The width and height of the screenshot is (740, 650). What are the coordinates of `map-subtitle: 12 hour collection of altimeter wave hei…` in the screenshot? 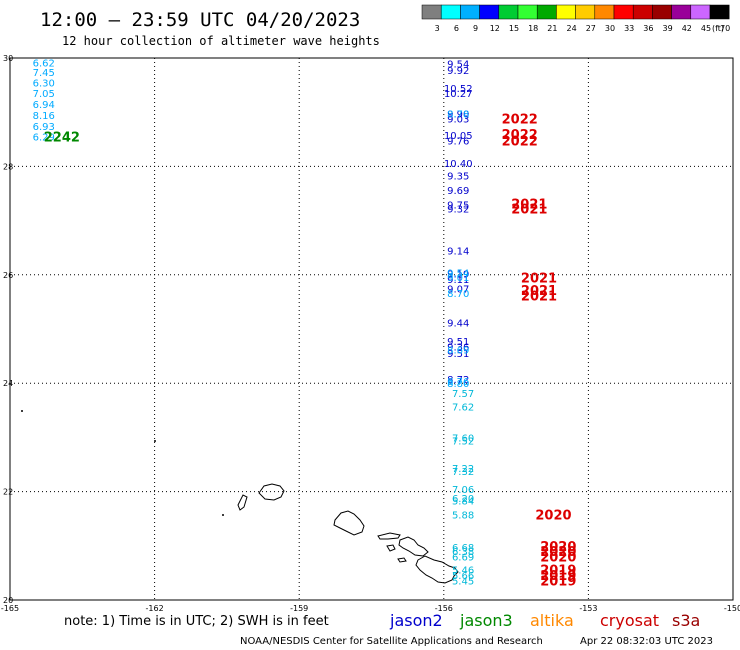 It's located at (221, 41).